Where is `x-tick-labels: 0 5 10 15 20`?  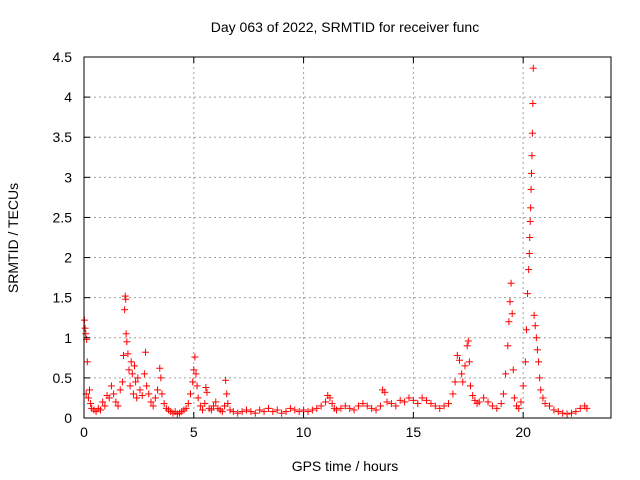 x-tick-labels: 0 5 10 15 20 is located at coordinates (305, 432).